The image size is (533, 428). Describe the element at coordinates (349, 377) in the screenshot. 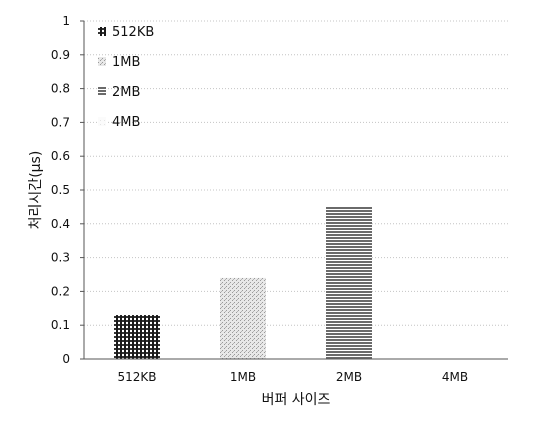

I see `x-tick-label-2: 2MB` at that location.